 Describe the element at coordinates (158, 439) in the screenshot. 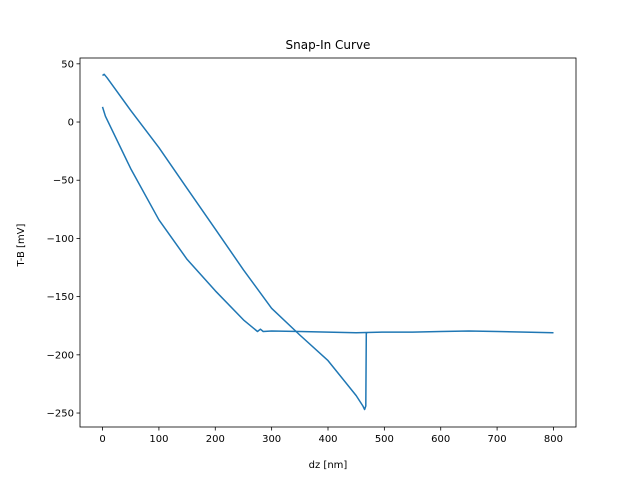

I see `x-tick-label: 100` at that location.